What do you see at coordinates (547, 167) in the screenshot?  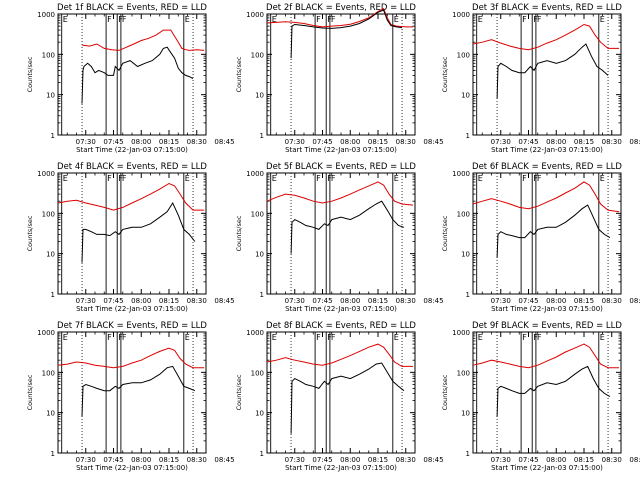 I see `chart-title: Det 6f BLACK = Events, RED = LLD` at bounding box center [547, 167].